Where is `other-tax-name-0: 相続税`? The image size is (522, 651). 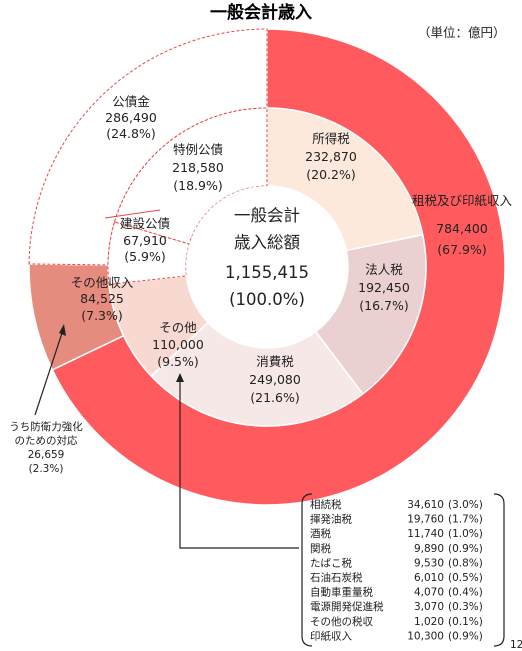
other-tax-name-0: 相続税 is located at coordinates (326, 504).